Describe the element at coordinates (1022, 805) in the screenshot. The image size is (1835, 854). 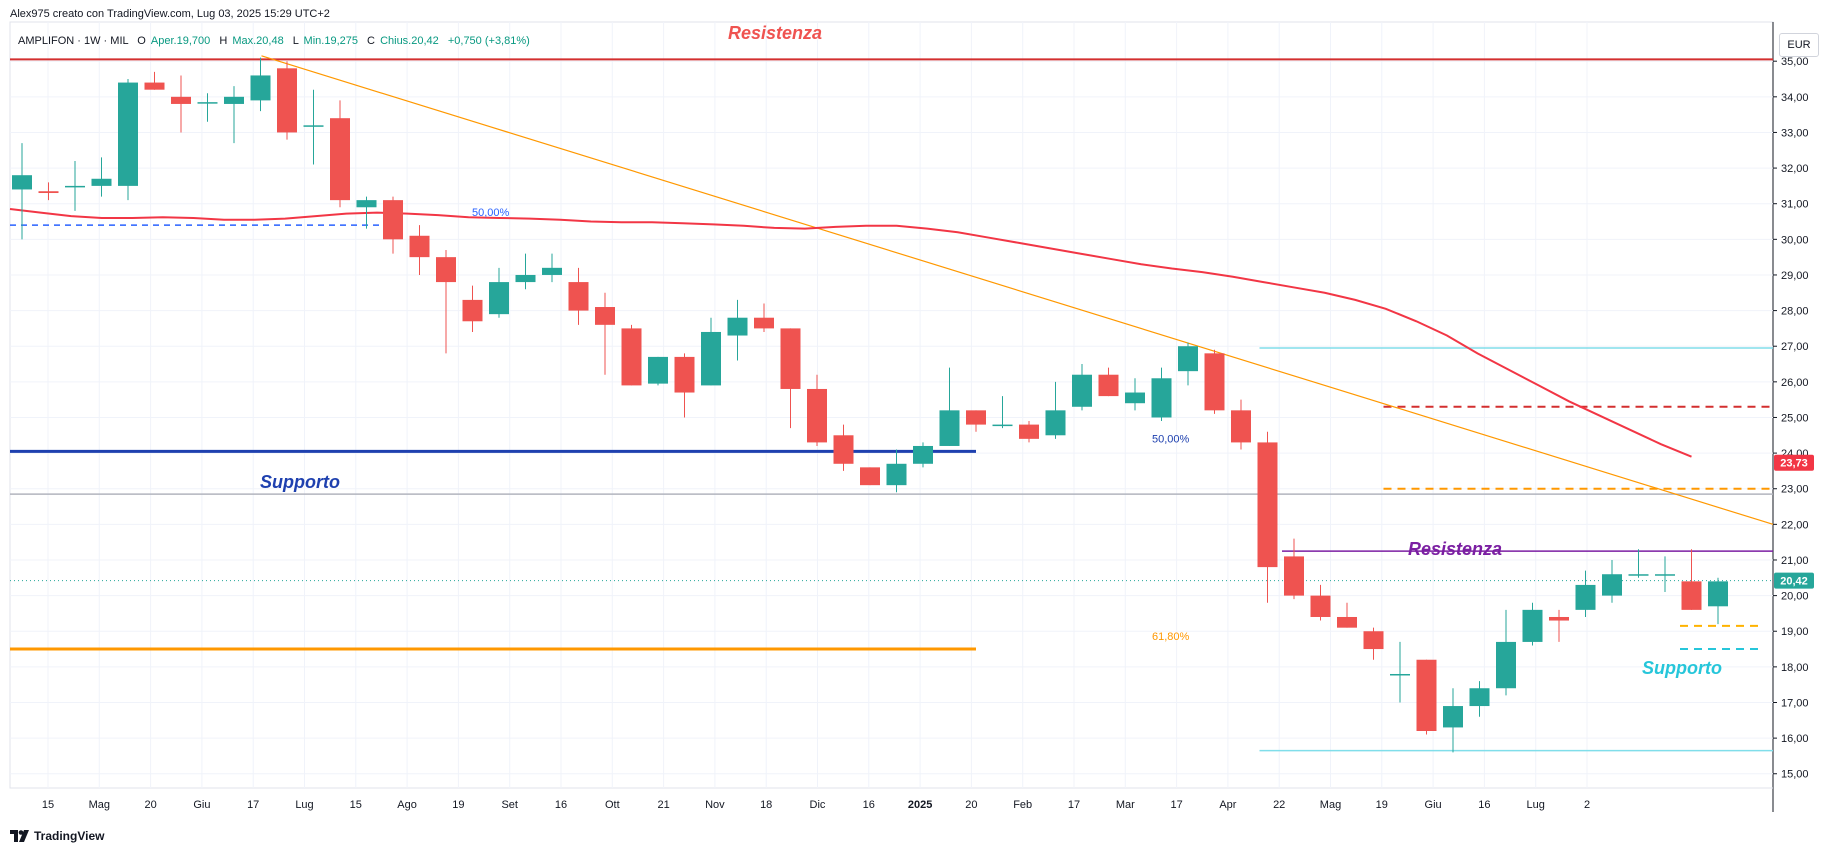
I see `x-tick-label: Feb` at that location.